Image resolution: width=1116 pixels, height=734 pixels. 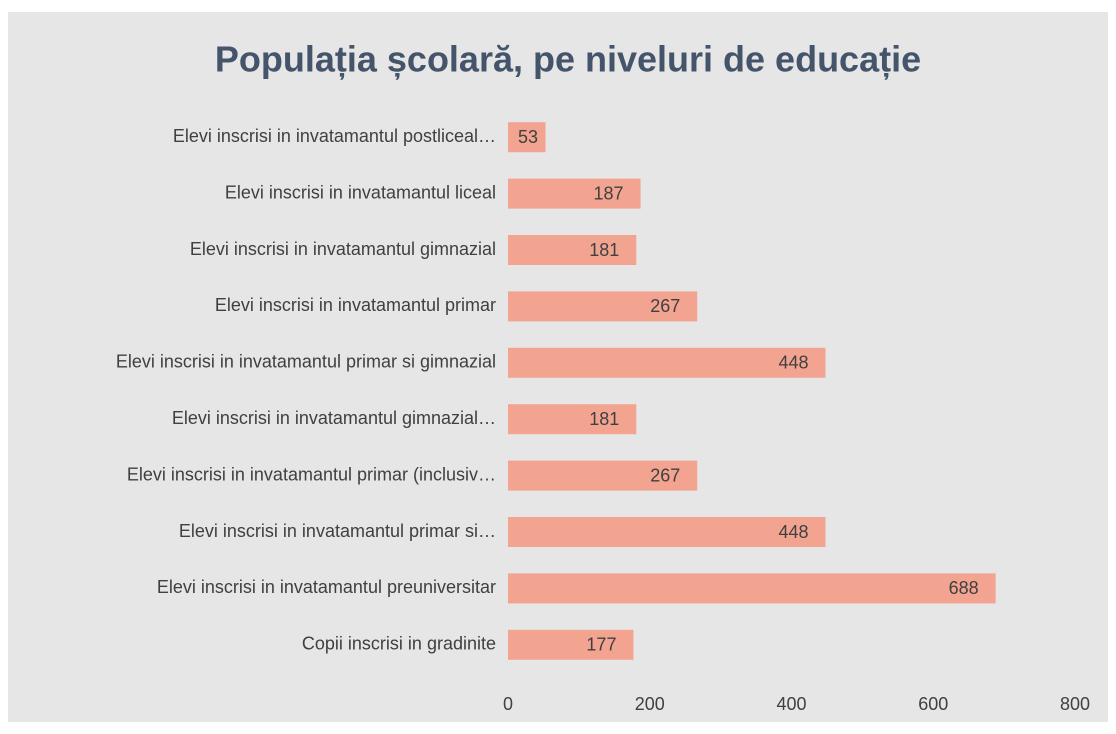 I want to click on data-label: 53, so click(x=528, y=137).